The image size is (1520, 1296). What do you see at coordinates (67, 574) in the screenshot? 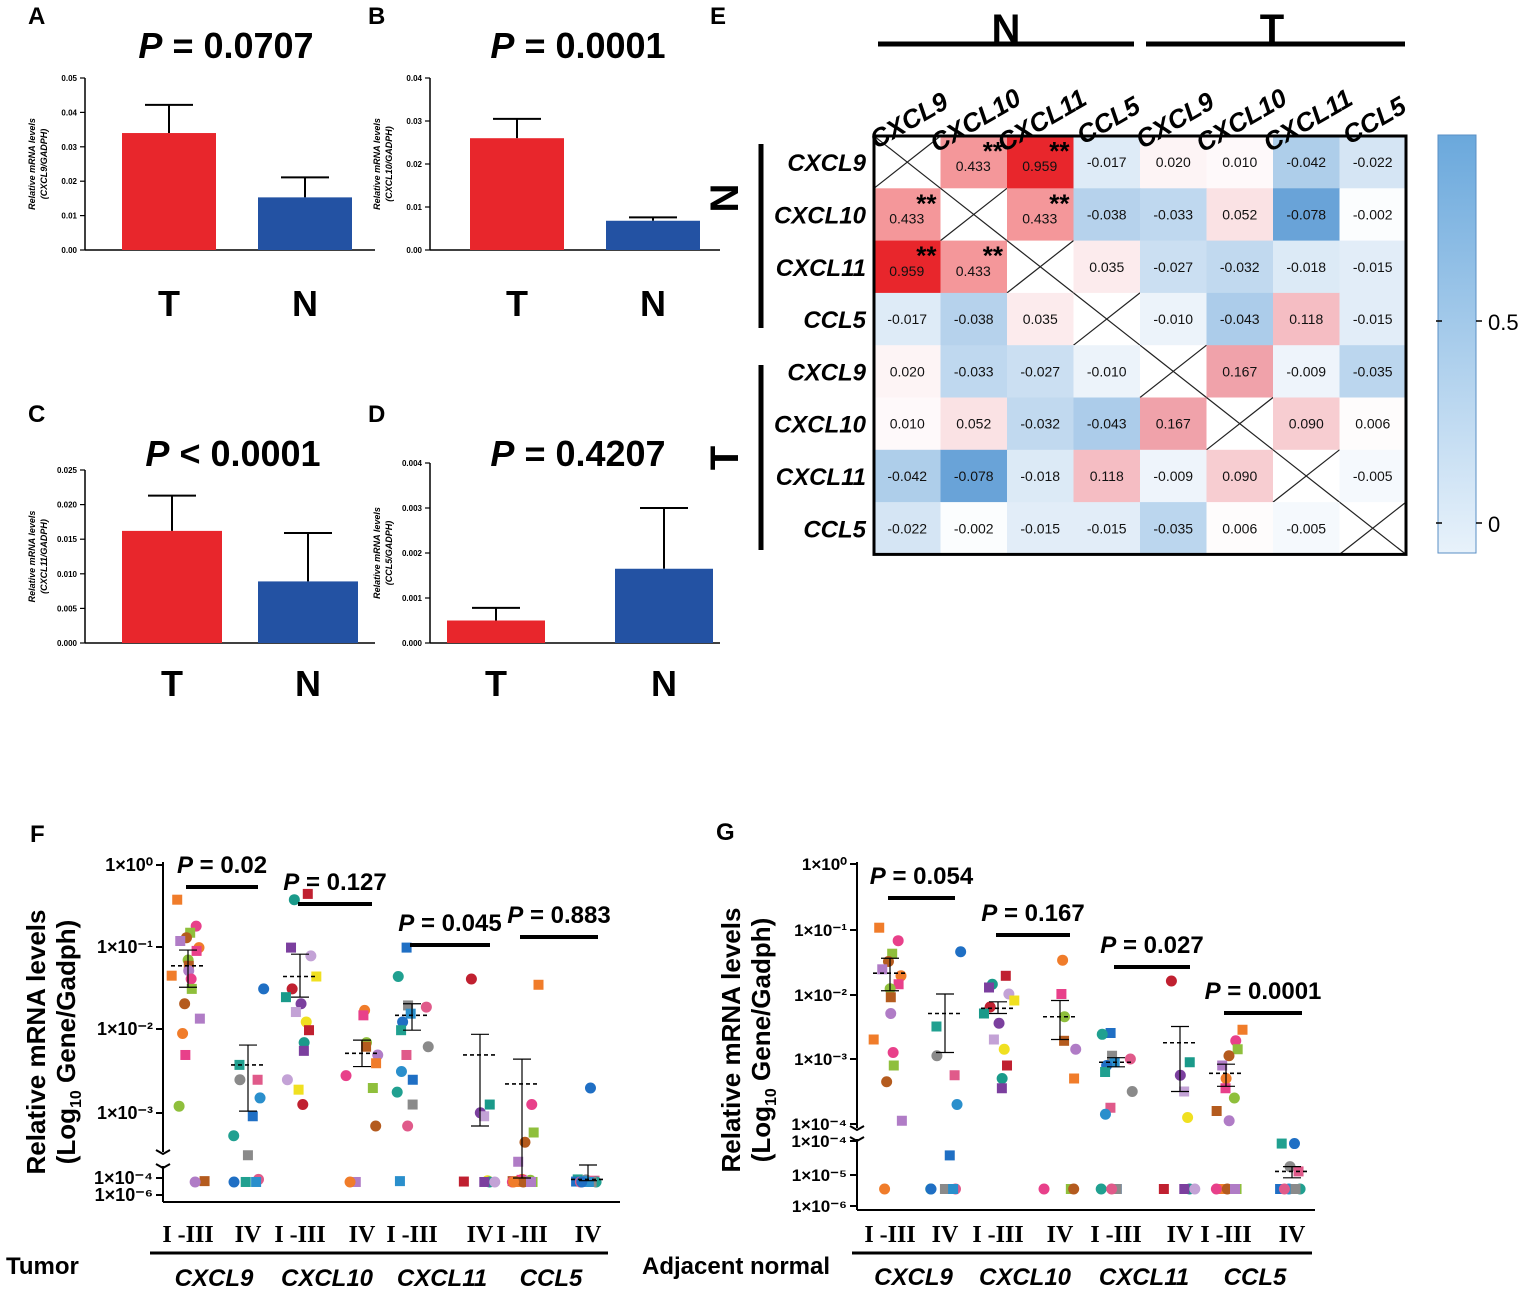
I see `y-tick-label: 0.010` at bounding box center [67, 574].